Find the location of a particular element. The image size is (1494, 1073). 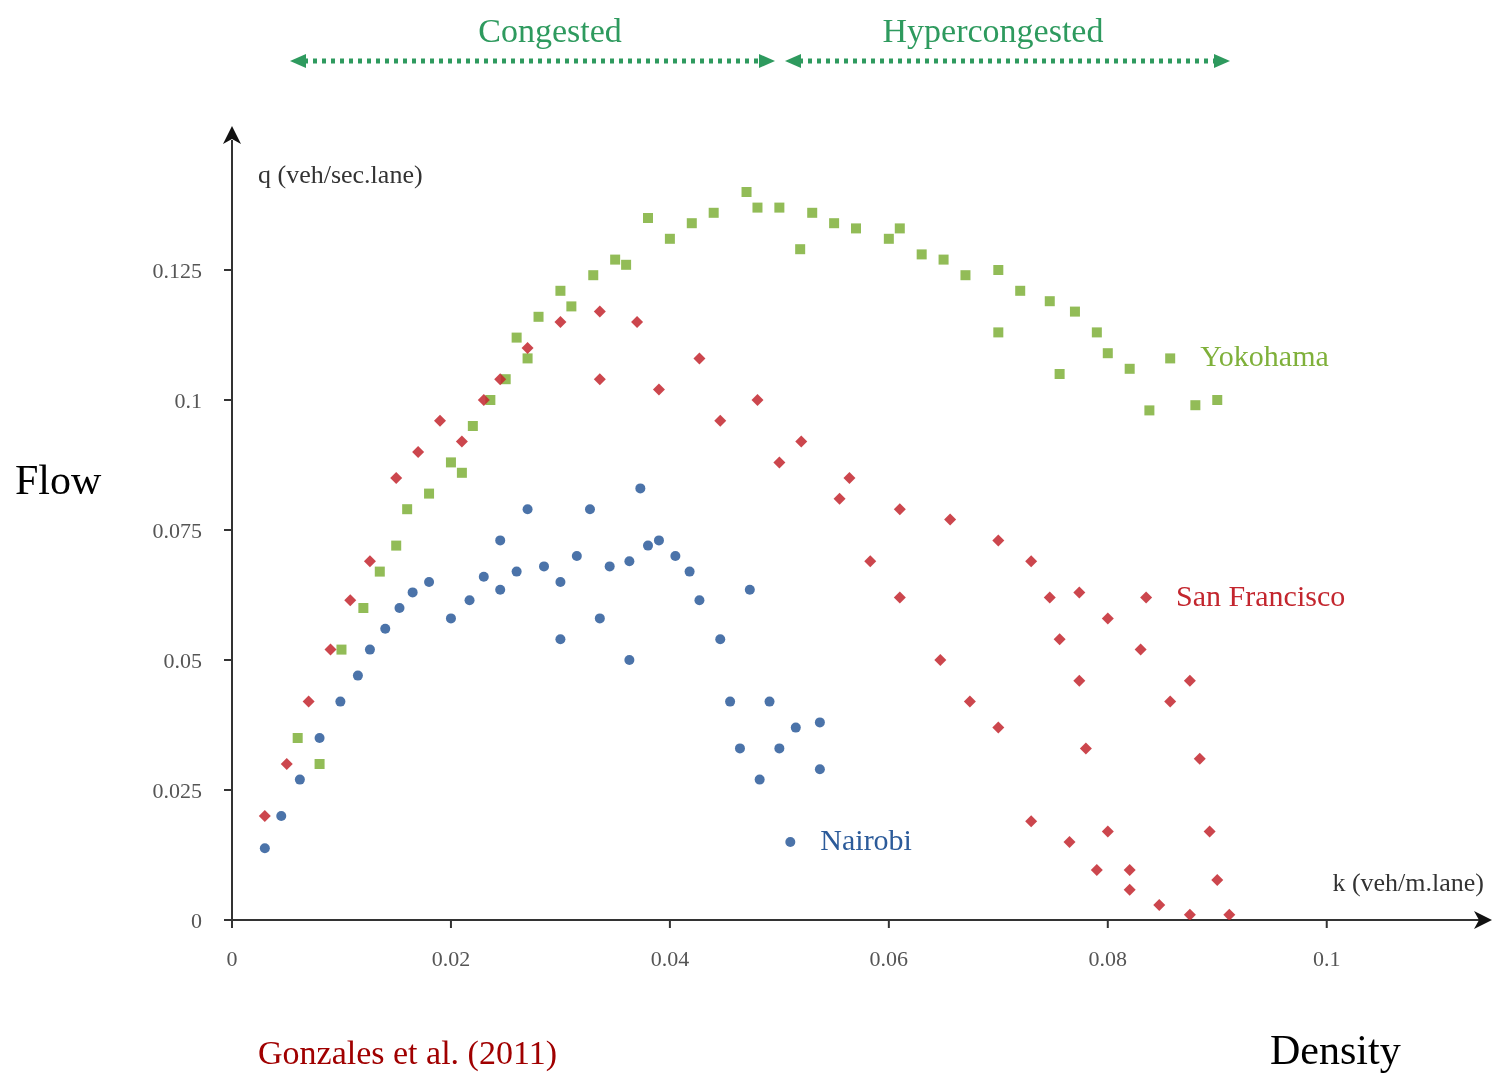

text: Gonzales et al. (2011) is located at coordinates (407, 1053).